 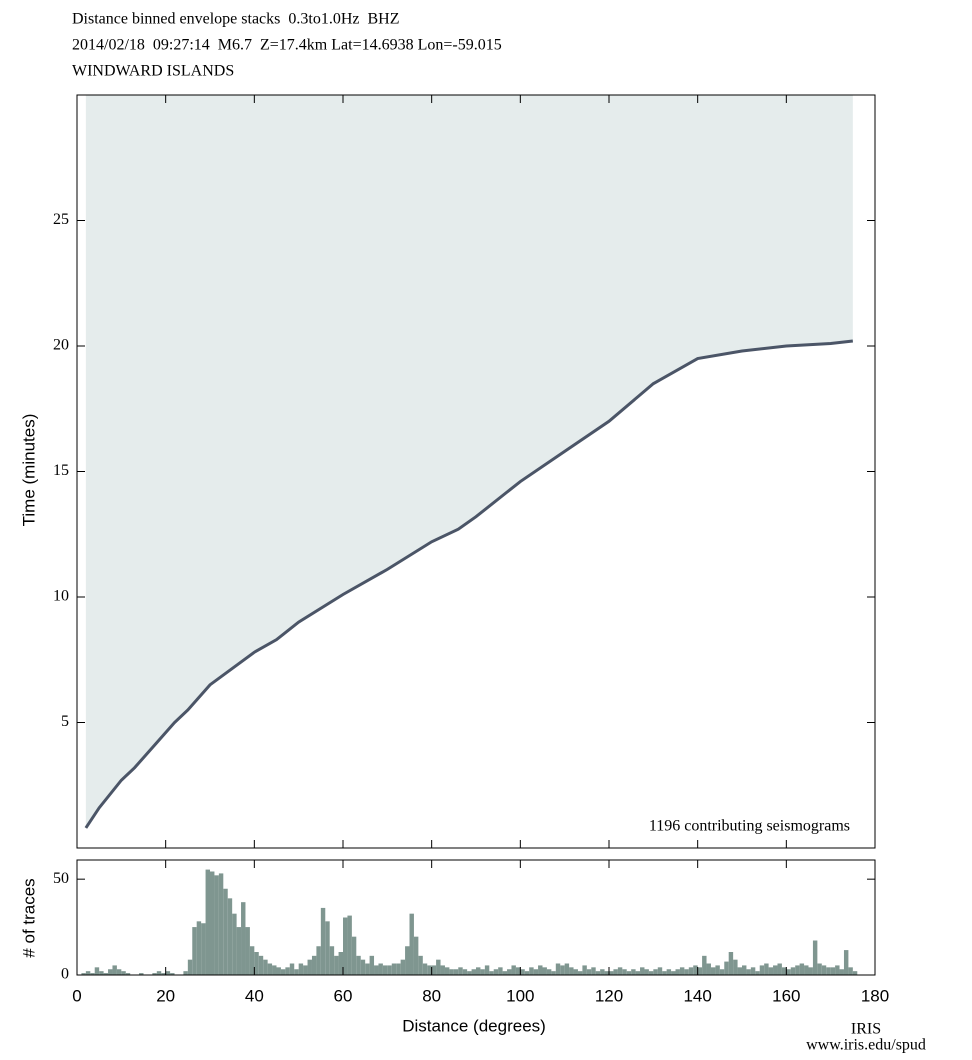 What do you see at coordinates (28, 470) in the screenshot?
I see `y-axis-label: Time (minutes)` at bounding box center [28, 470].